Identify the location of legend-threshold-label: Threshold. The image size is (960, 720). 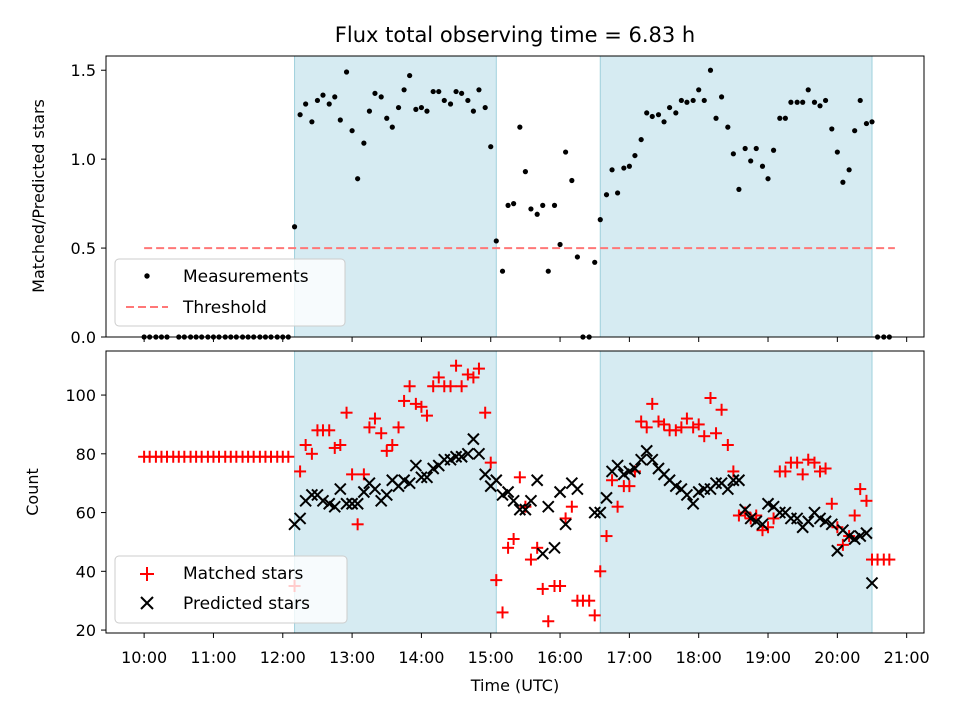
(224, 308).